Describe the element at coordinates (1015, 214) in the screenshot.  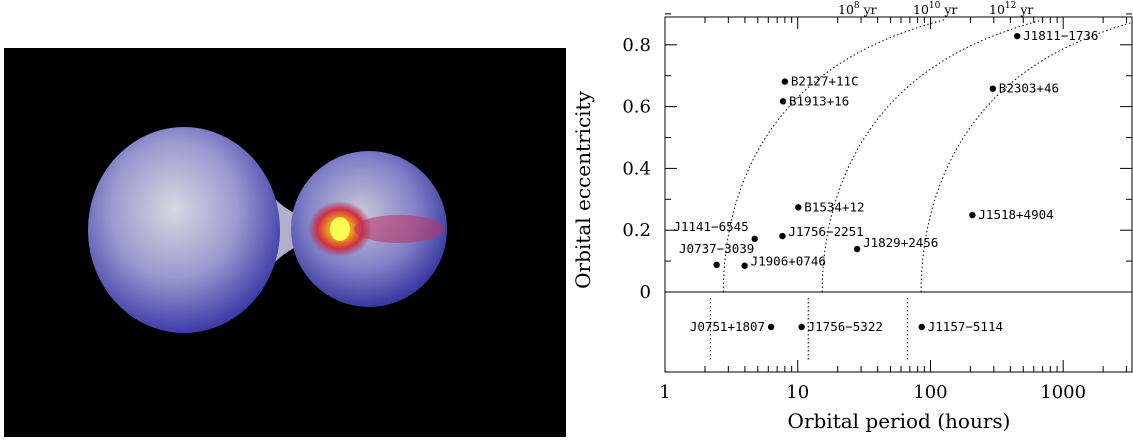
I see `pulsar-label: J1518+4904` at that location.